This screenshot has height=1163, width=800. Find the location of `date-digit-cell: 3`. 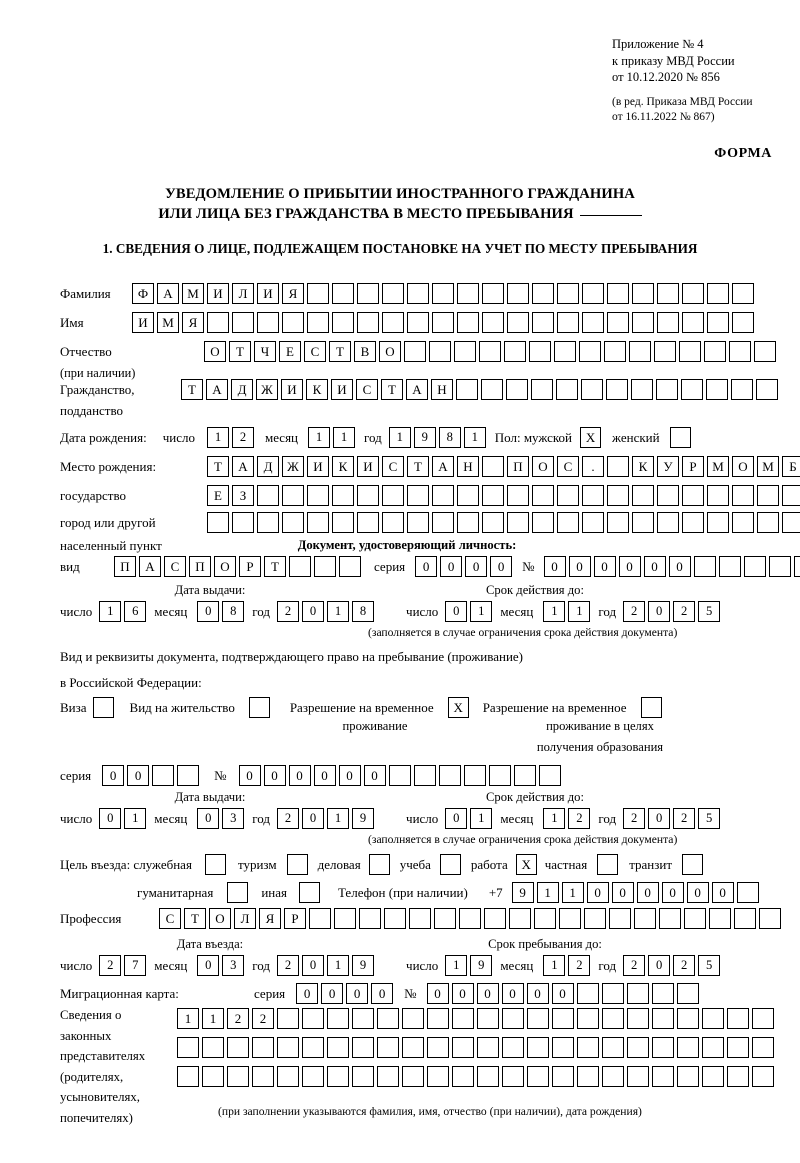

date-digit-cell: 3 is located at coordinates (233, 965).